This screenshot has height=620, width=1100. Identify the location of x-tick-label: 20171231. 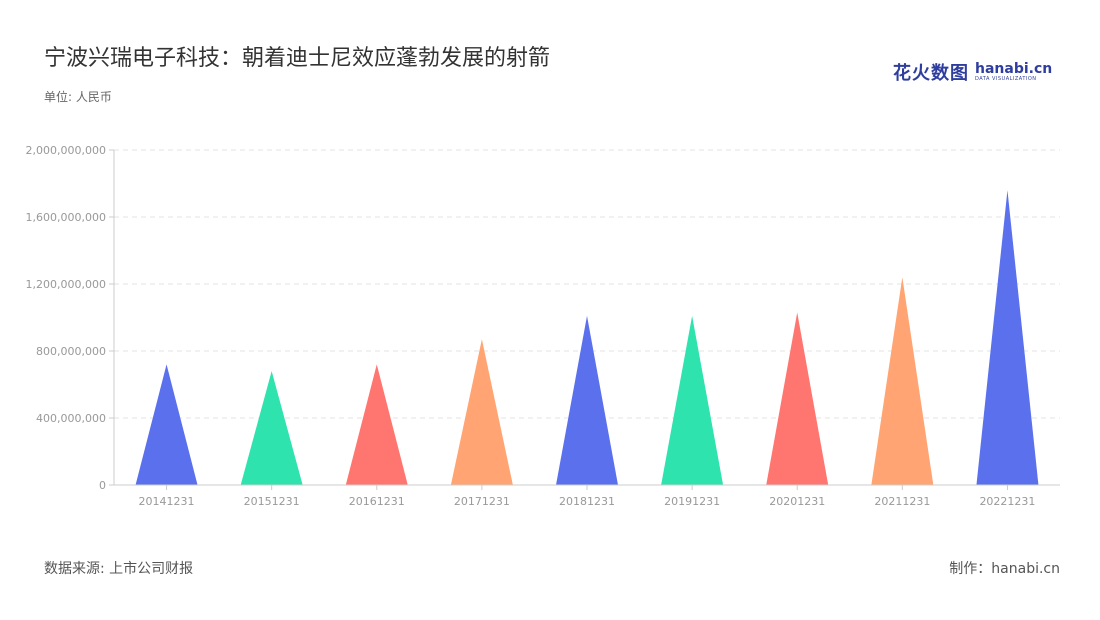
(482, 501).